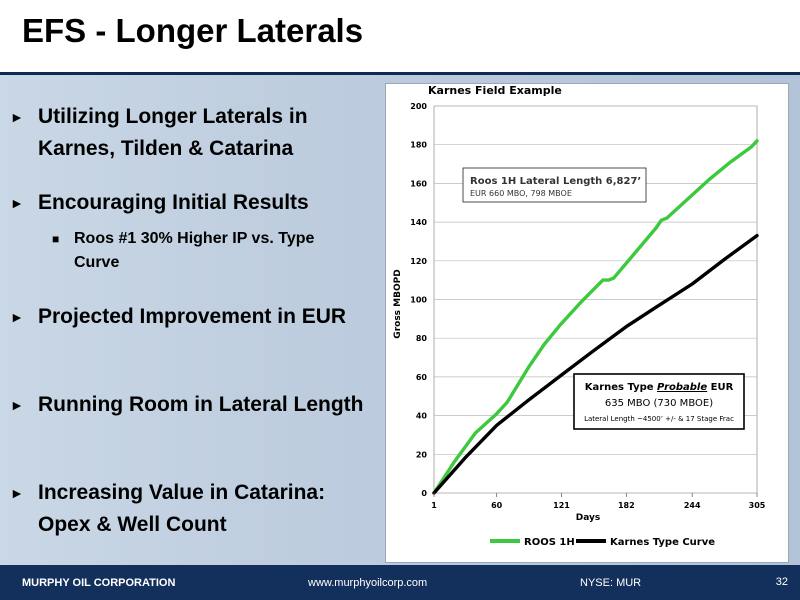  Describe the element at coordinates (662, 542) in the screenshot. I see `legend-label-karnes: Karnes Type Curve` at that location.